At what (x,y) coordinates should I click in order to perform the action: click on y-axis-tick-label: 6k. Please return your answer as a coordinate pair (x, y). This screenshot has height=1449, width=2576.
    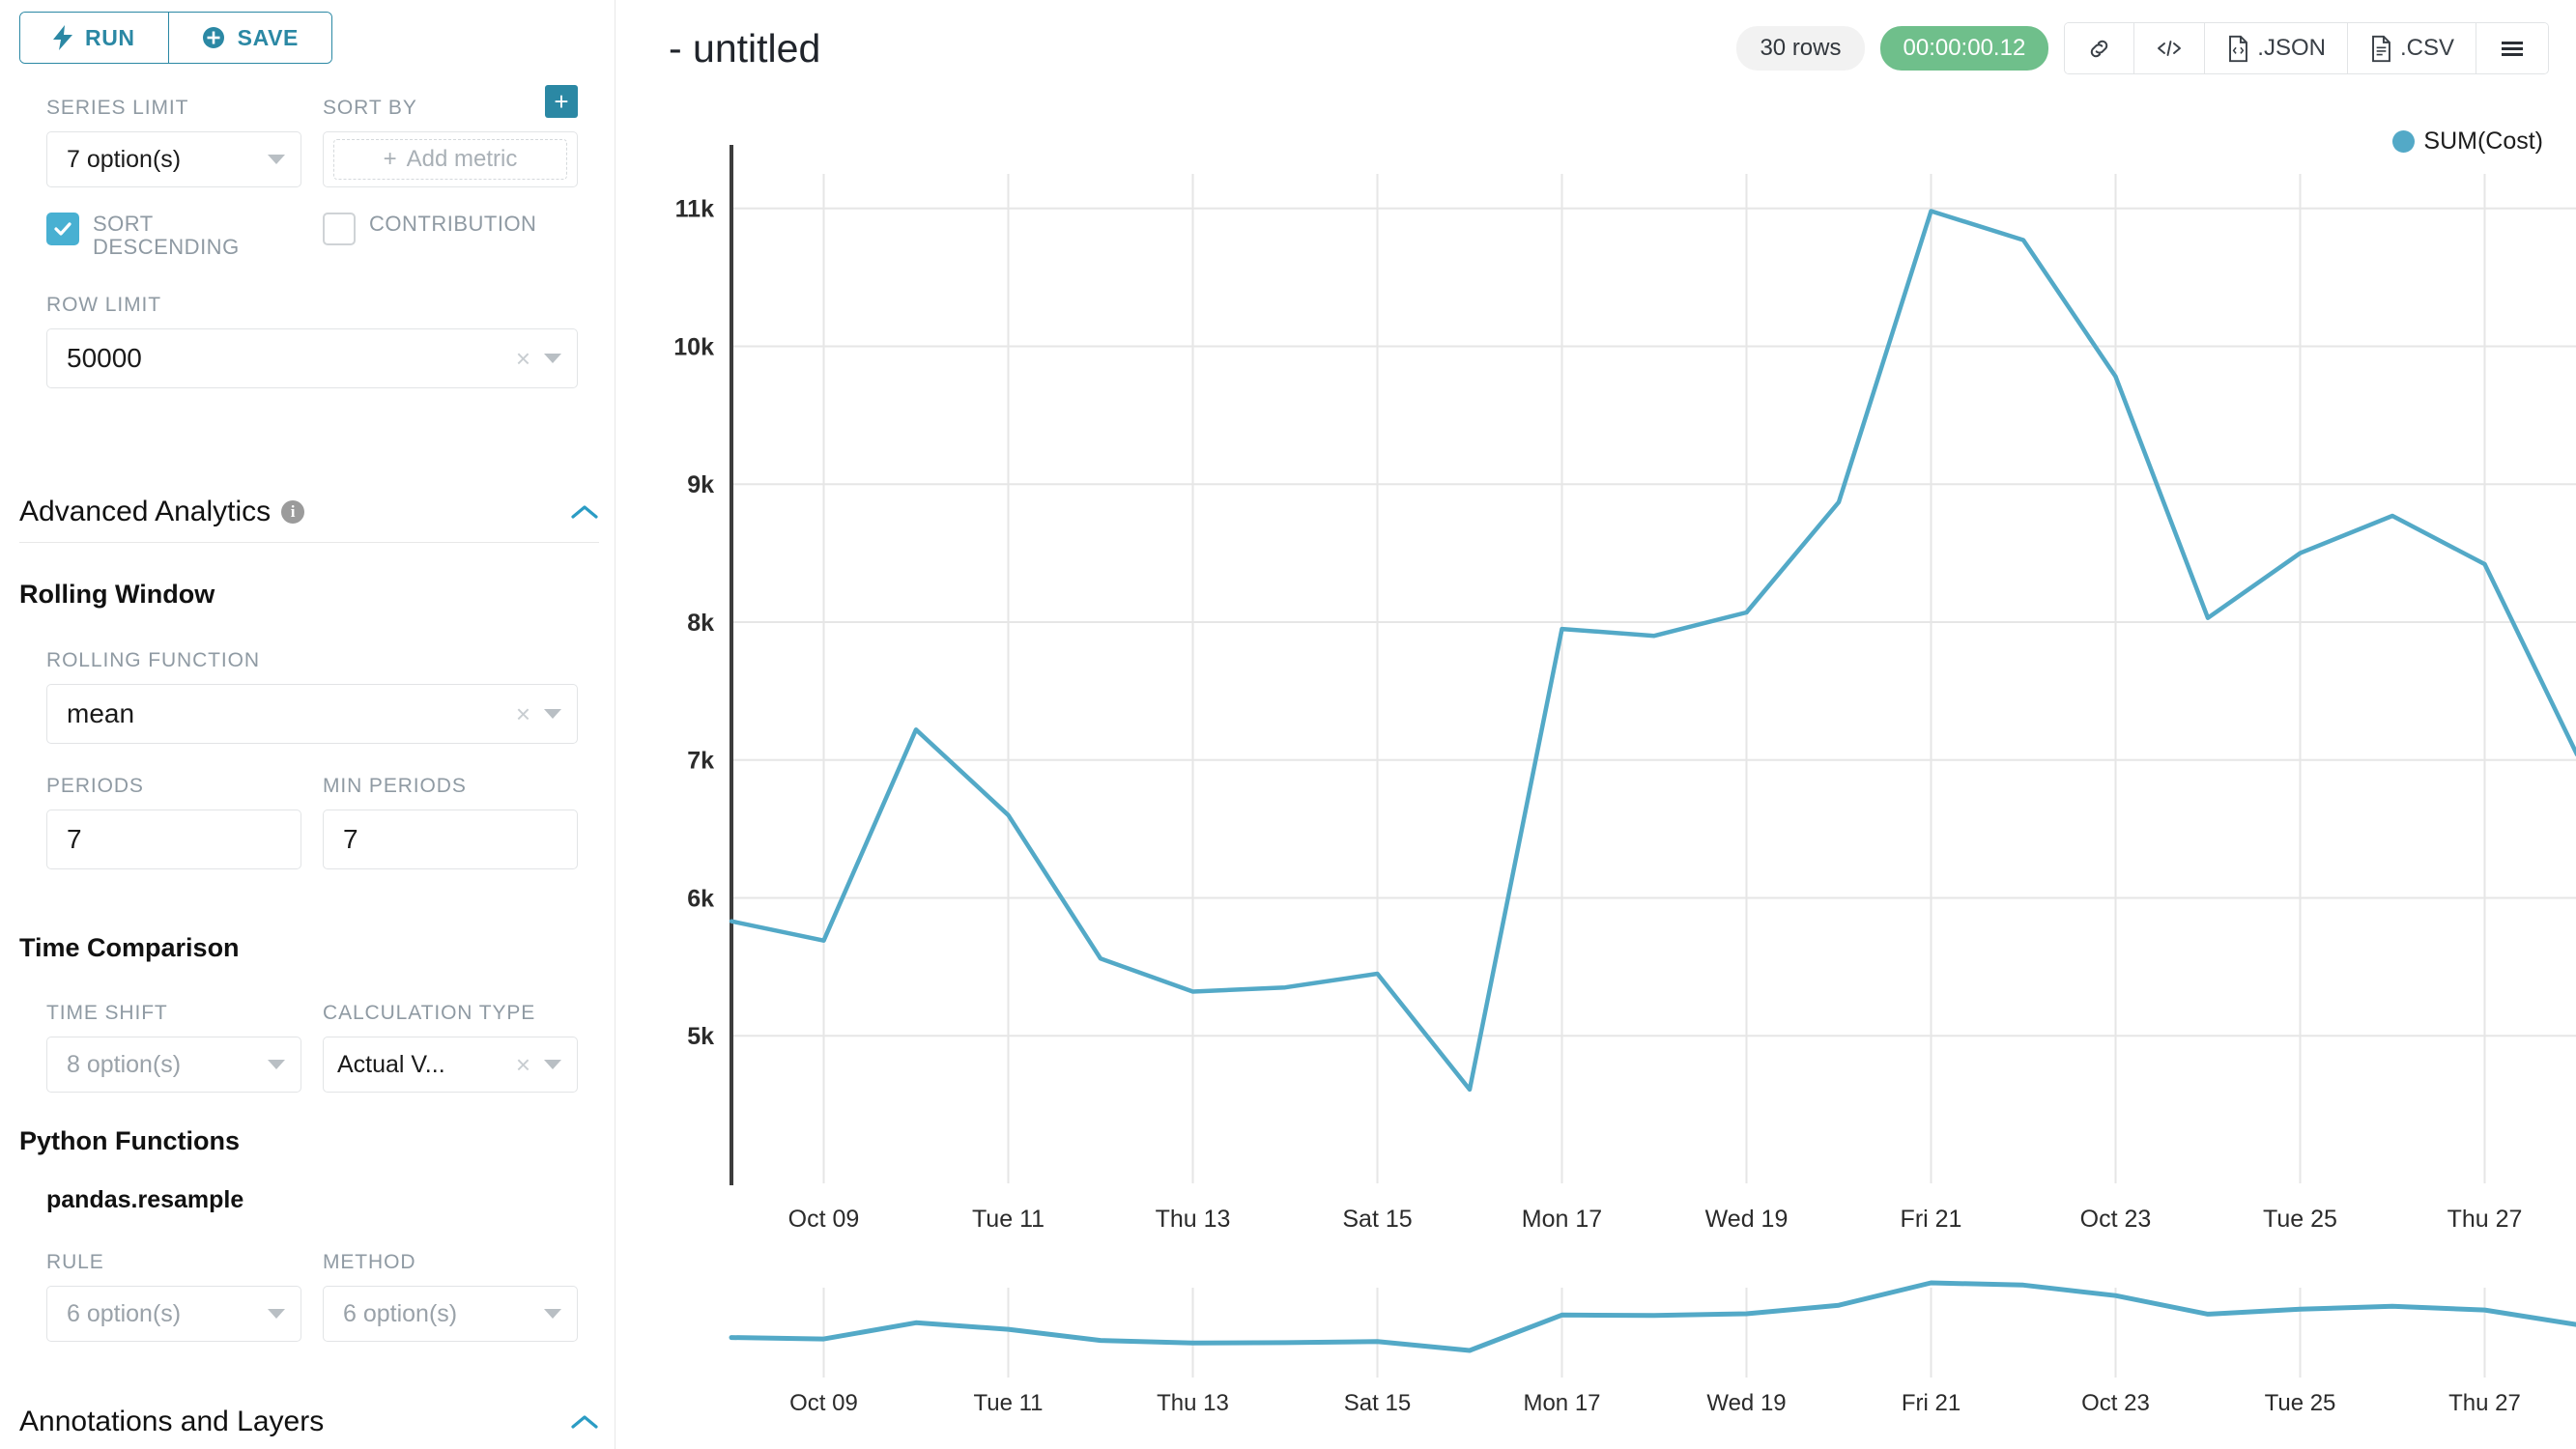
    Looking at the image, I should click on (701, 898).